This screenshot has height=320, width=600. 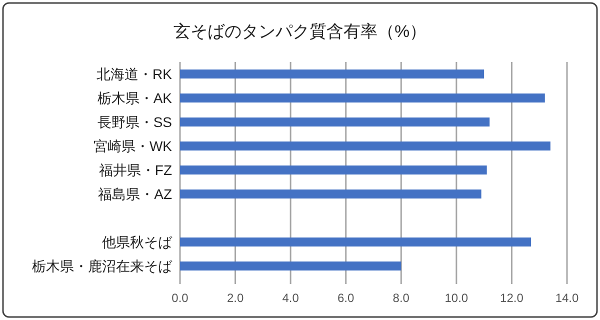 I want to click on x-tick-label: 8.0, so click(x=401, y=298).